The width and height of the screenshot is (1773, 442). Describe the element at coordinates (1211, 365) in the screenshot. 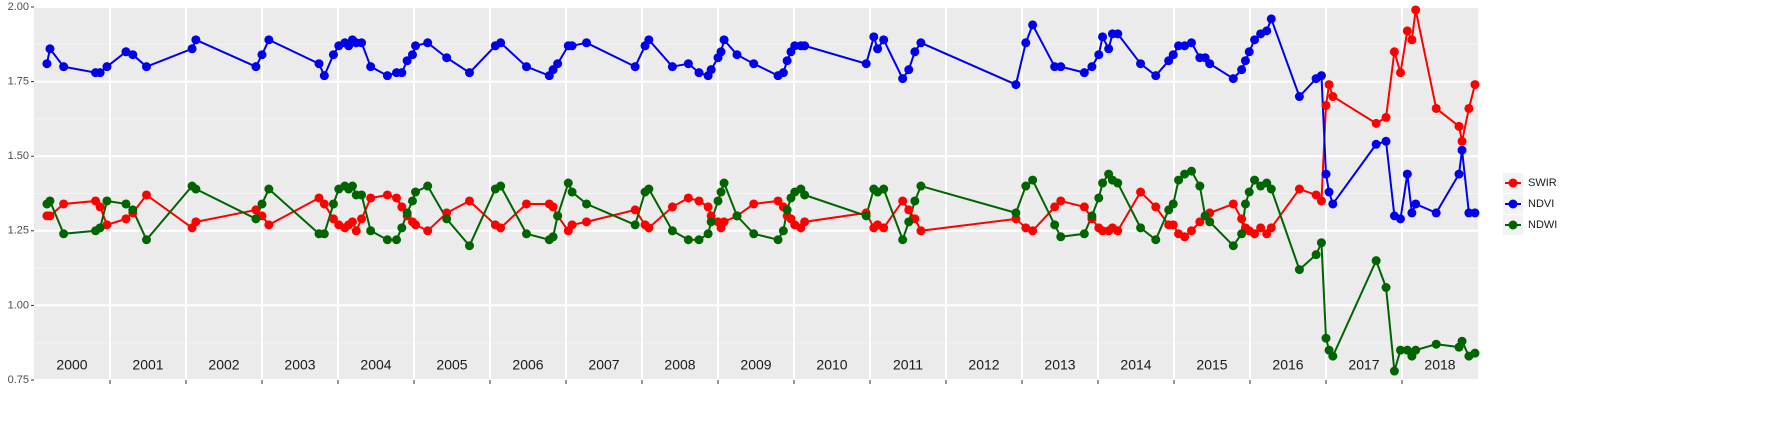

I see `year-label: 2015` at that location.